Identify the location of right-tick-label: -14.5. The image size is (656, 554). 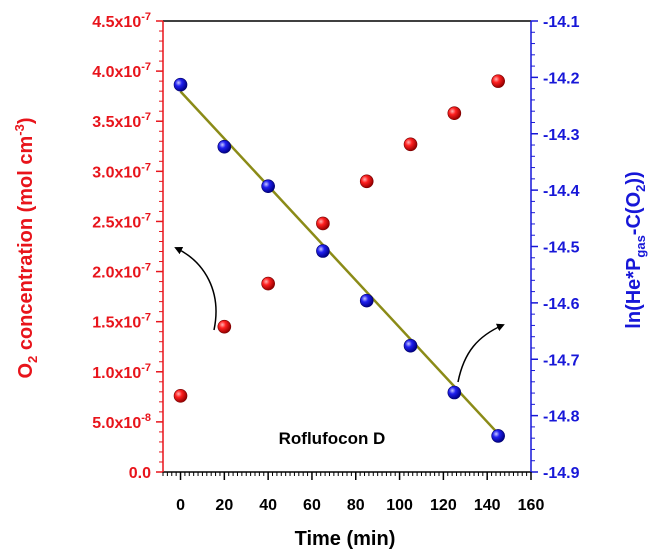
(561, 248).